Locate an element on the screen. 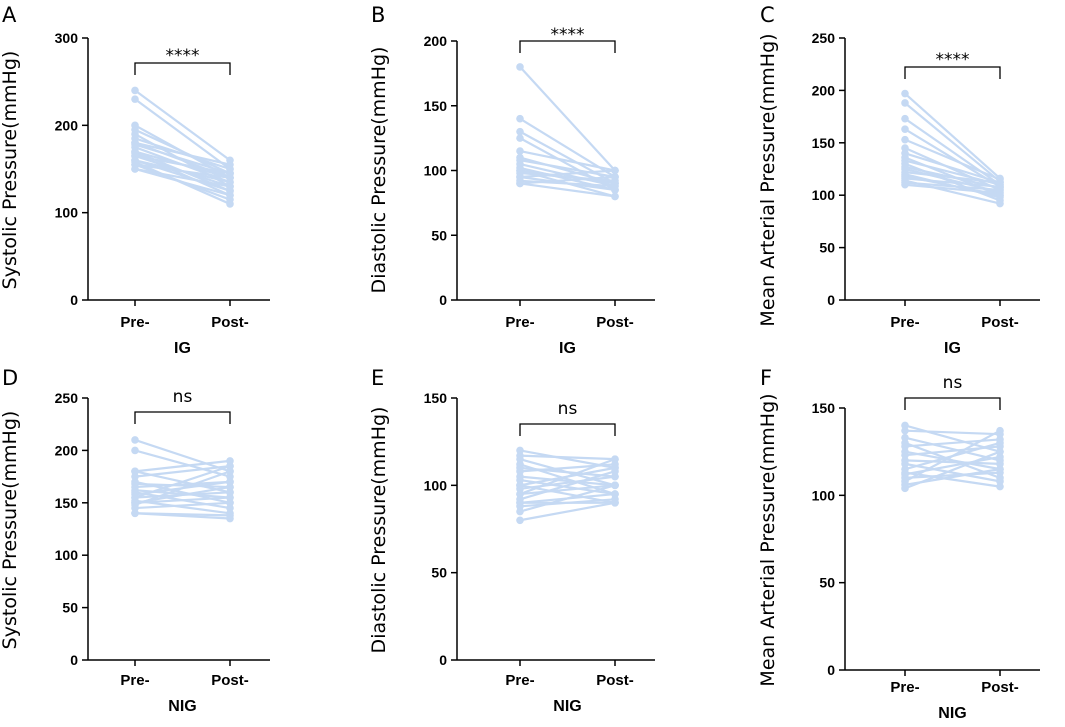  panel-letter: F is located at coordinates (766, 378).